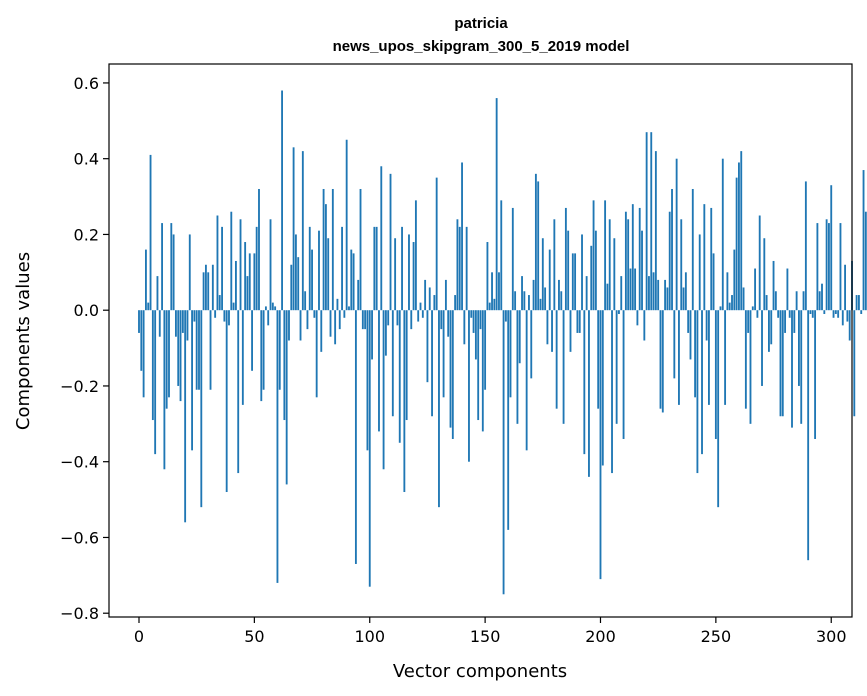 The width and height of the screenshot is (867, 696). I want to click on y-tick-label: 0.4, so click(86, 159).